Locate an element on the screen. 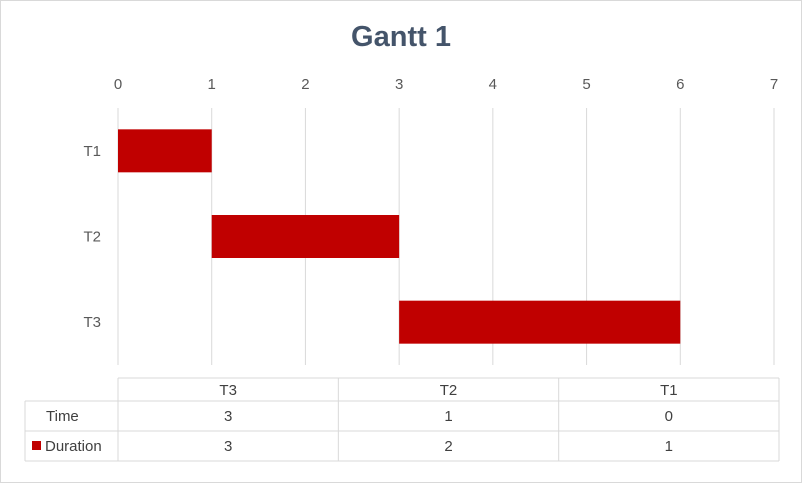 Image resolution: width=802 pixels, height=483 pixels. y-category-label: T2 is located at coordinates (92, 237).